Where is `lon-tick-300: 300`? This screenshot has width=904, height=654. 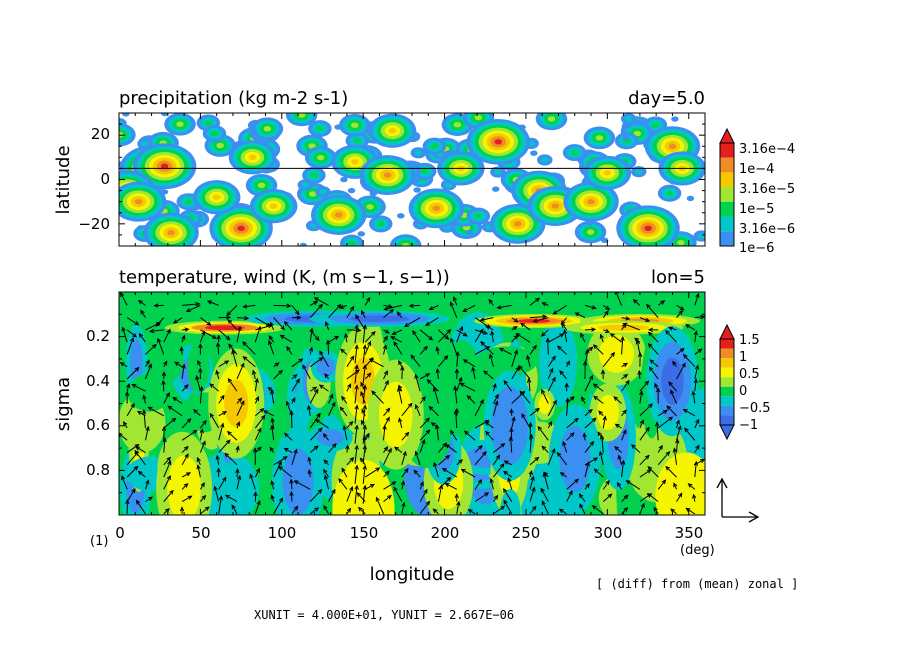
lon-tick-300: 300 is located at coordinates (608, 533).